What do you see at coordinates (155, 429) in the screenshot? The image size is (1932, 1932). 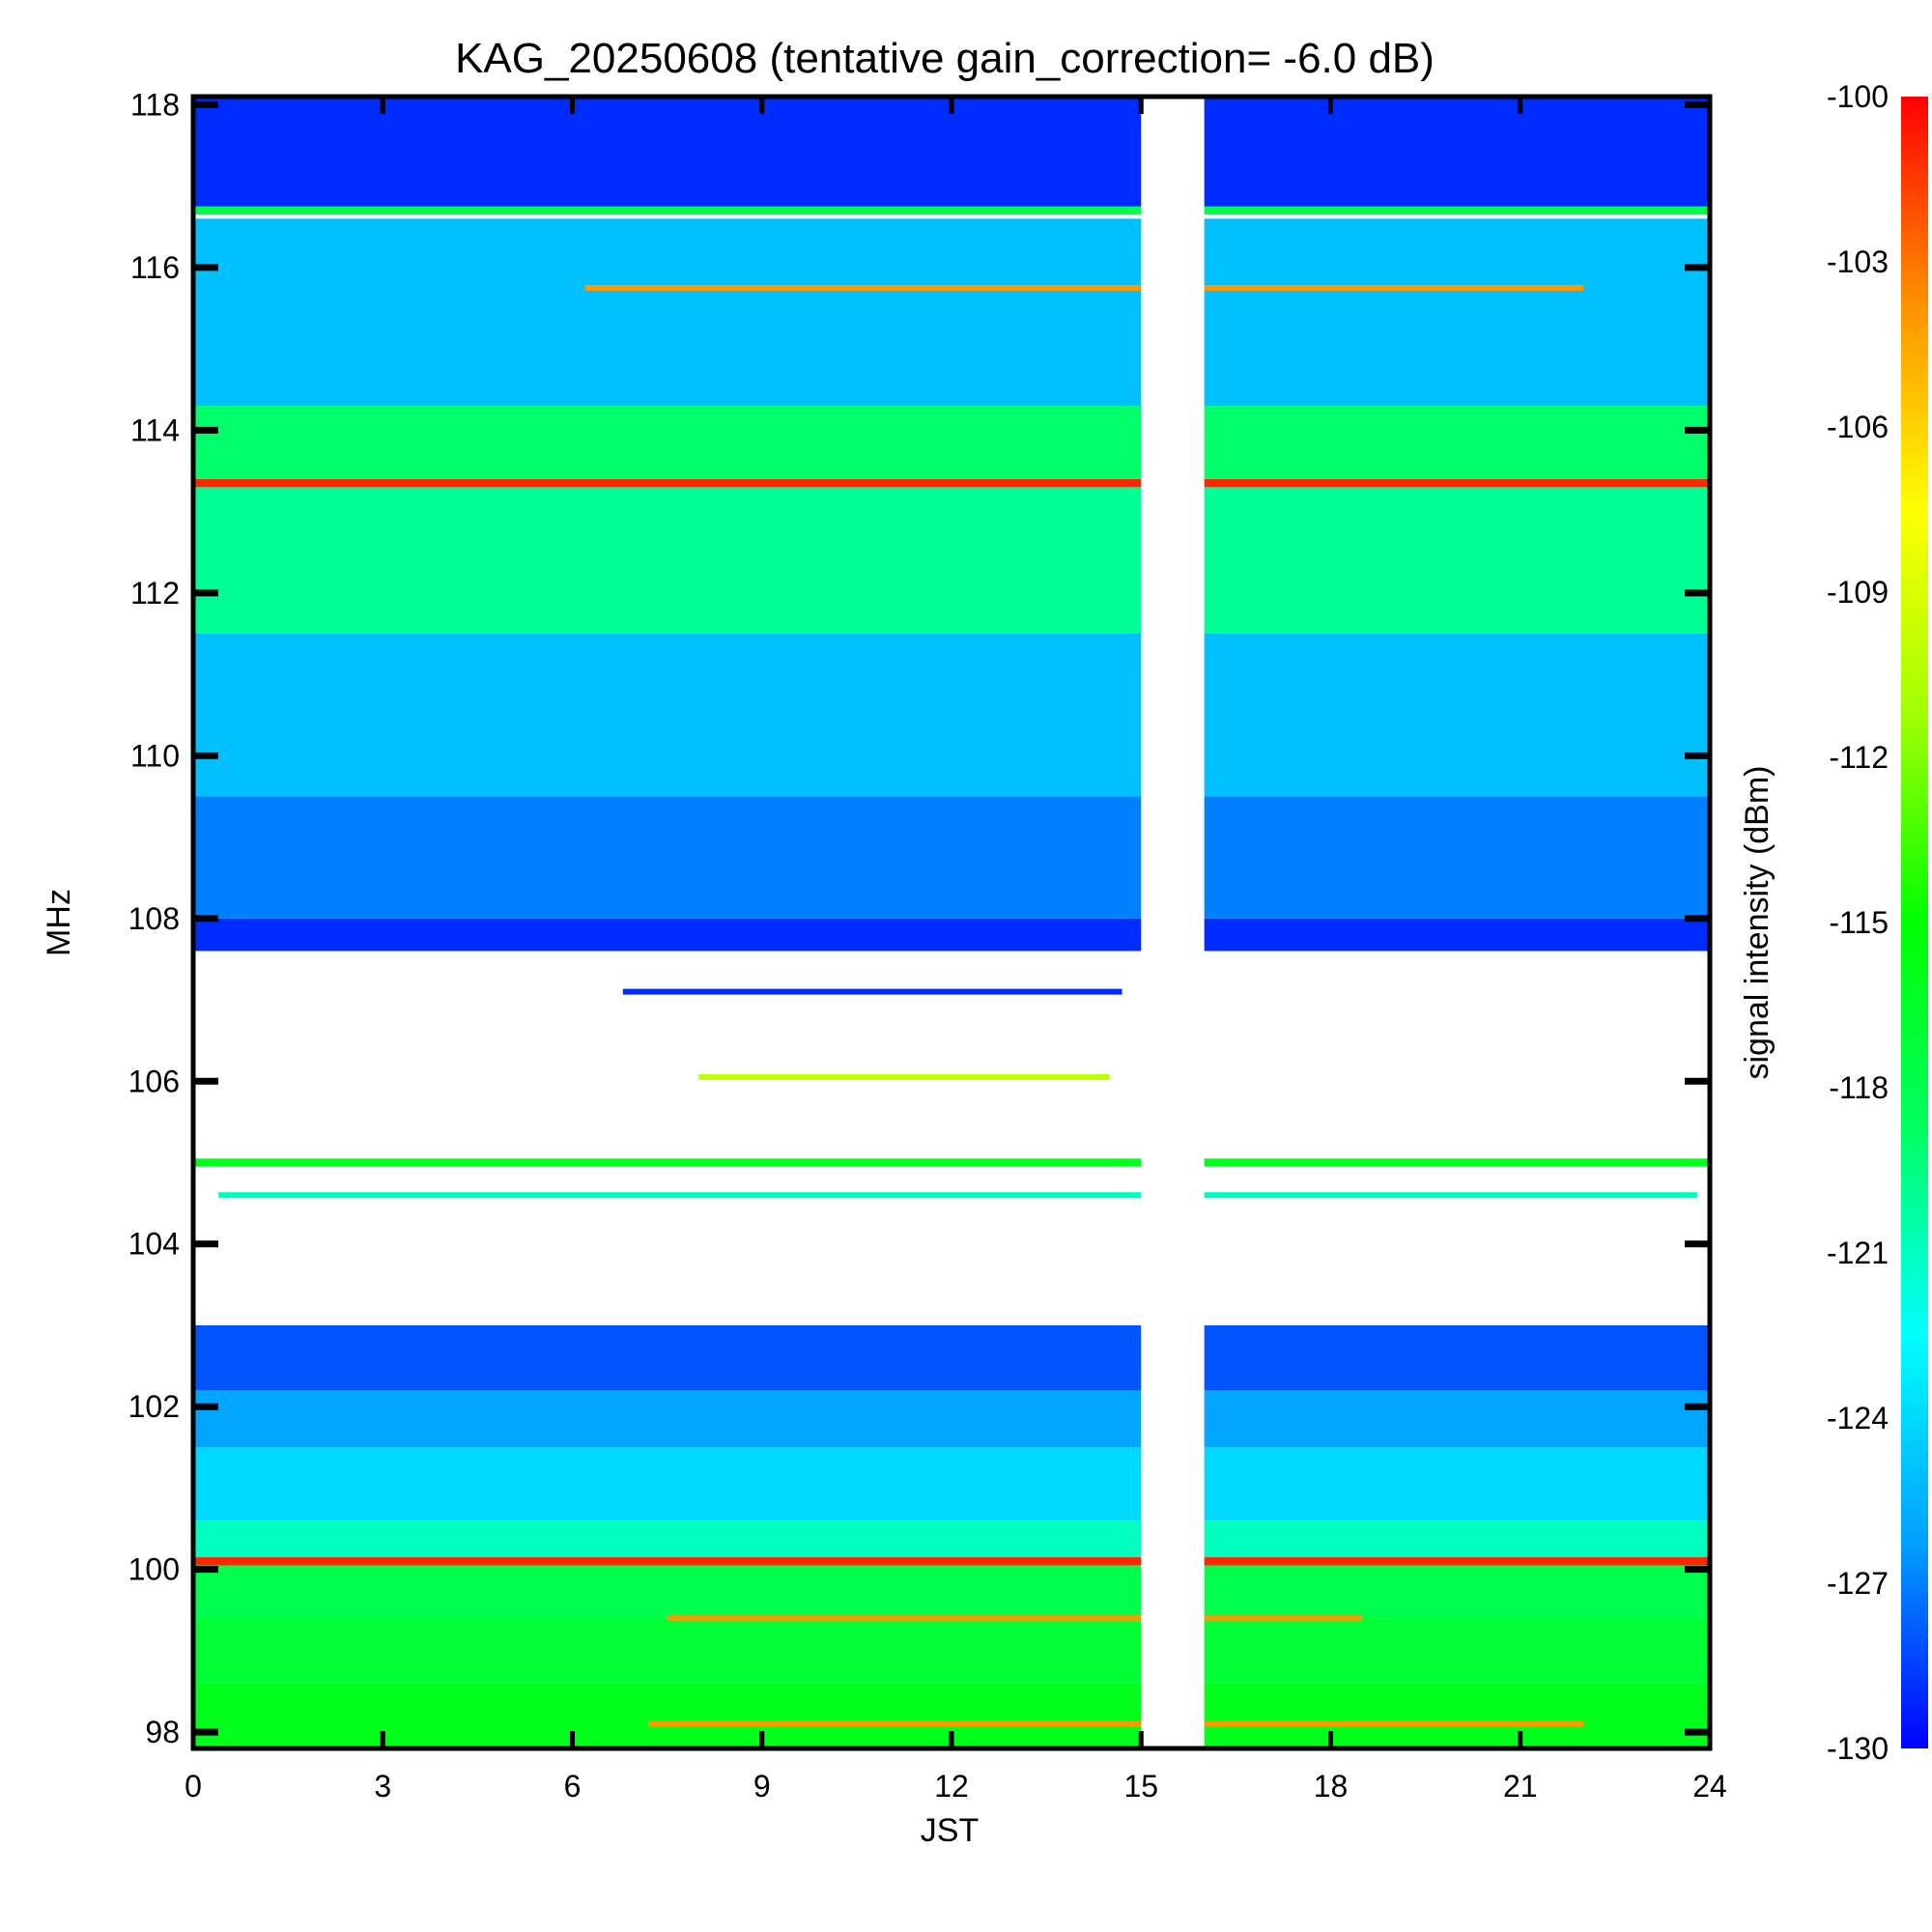 I see `y-tick-label-8: 114` at bounding box center [155, 429].